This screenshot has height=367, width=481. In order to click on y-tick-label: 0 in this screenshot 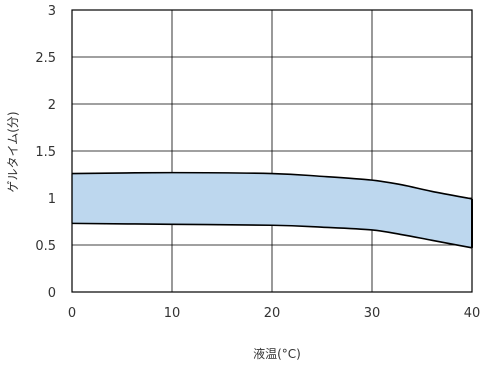, I will do `click(52, 293)`.